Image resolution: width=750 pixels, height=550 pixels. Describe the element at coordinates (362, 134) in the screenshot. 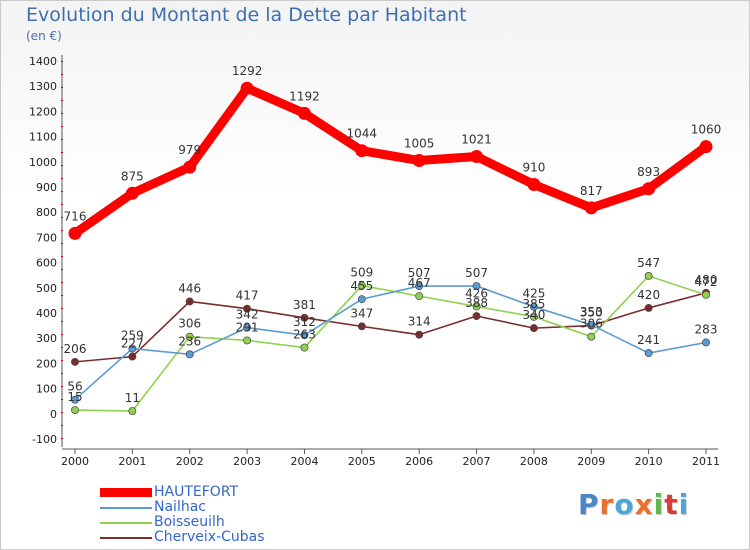

I see `data-label: 1044` at that location.